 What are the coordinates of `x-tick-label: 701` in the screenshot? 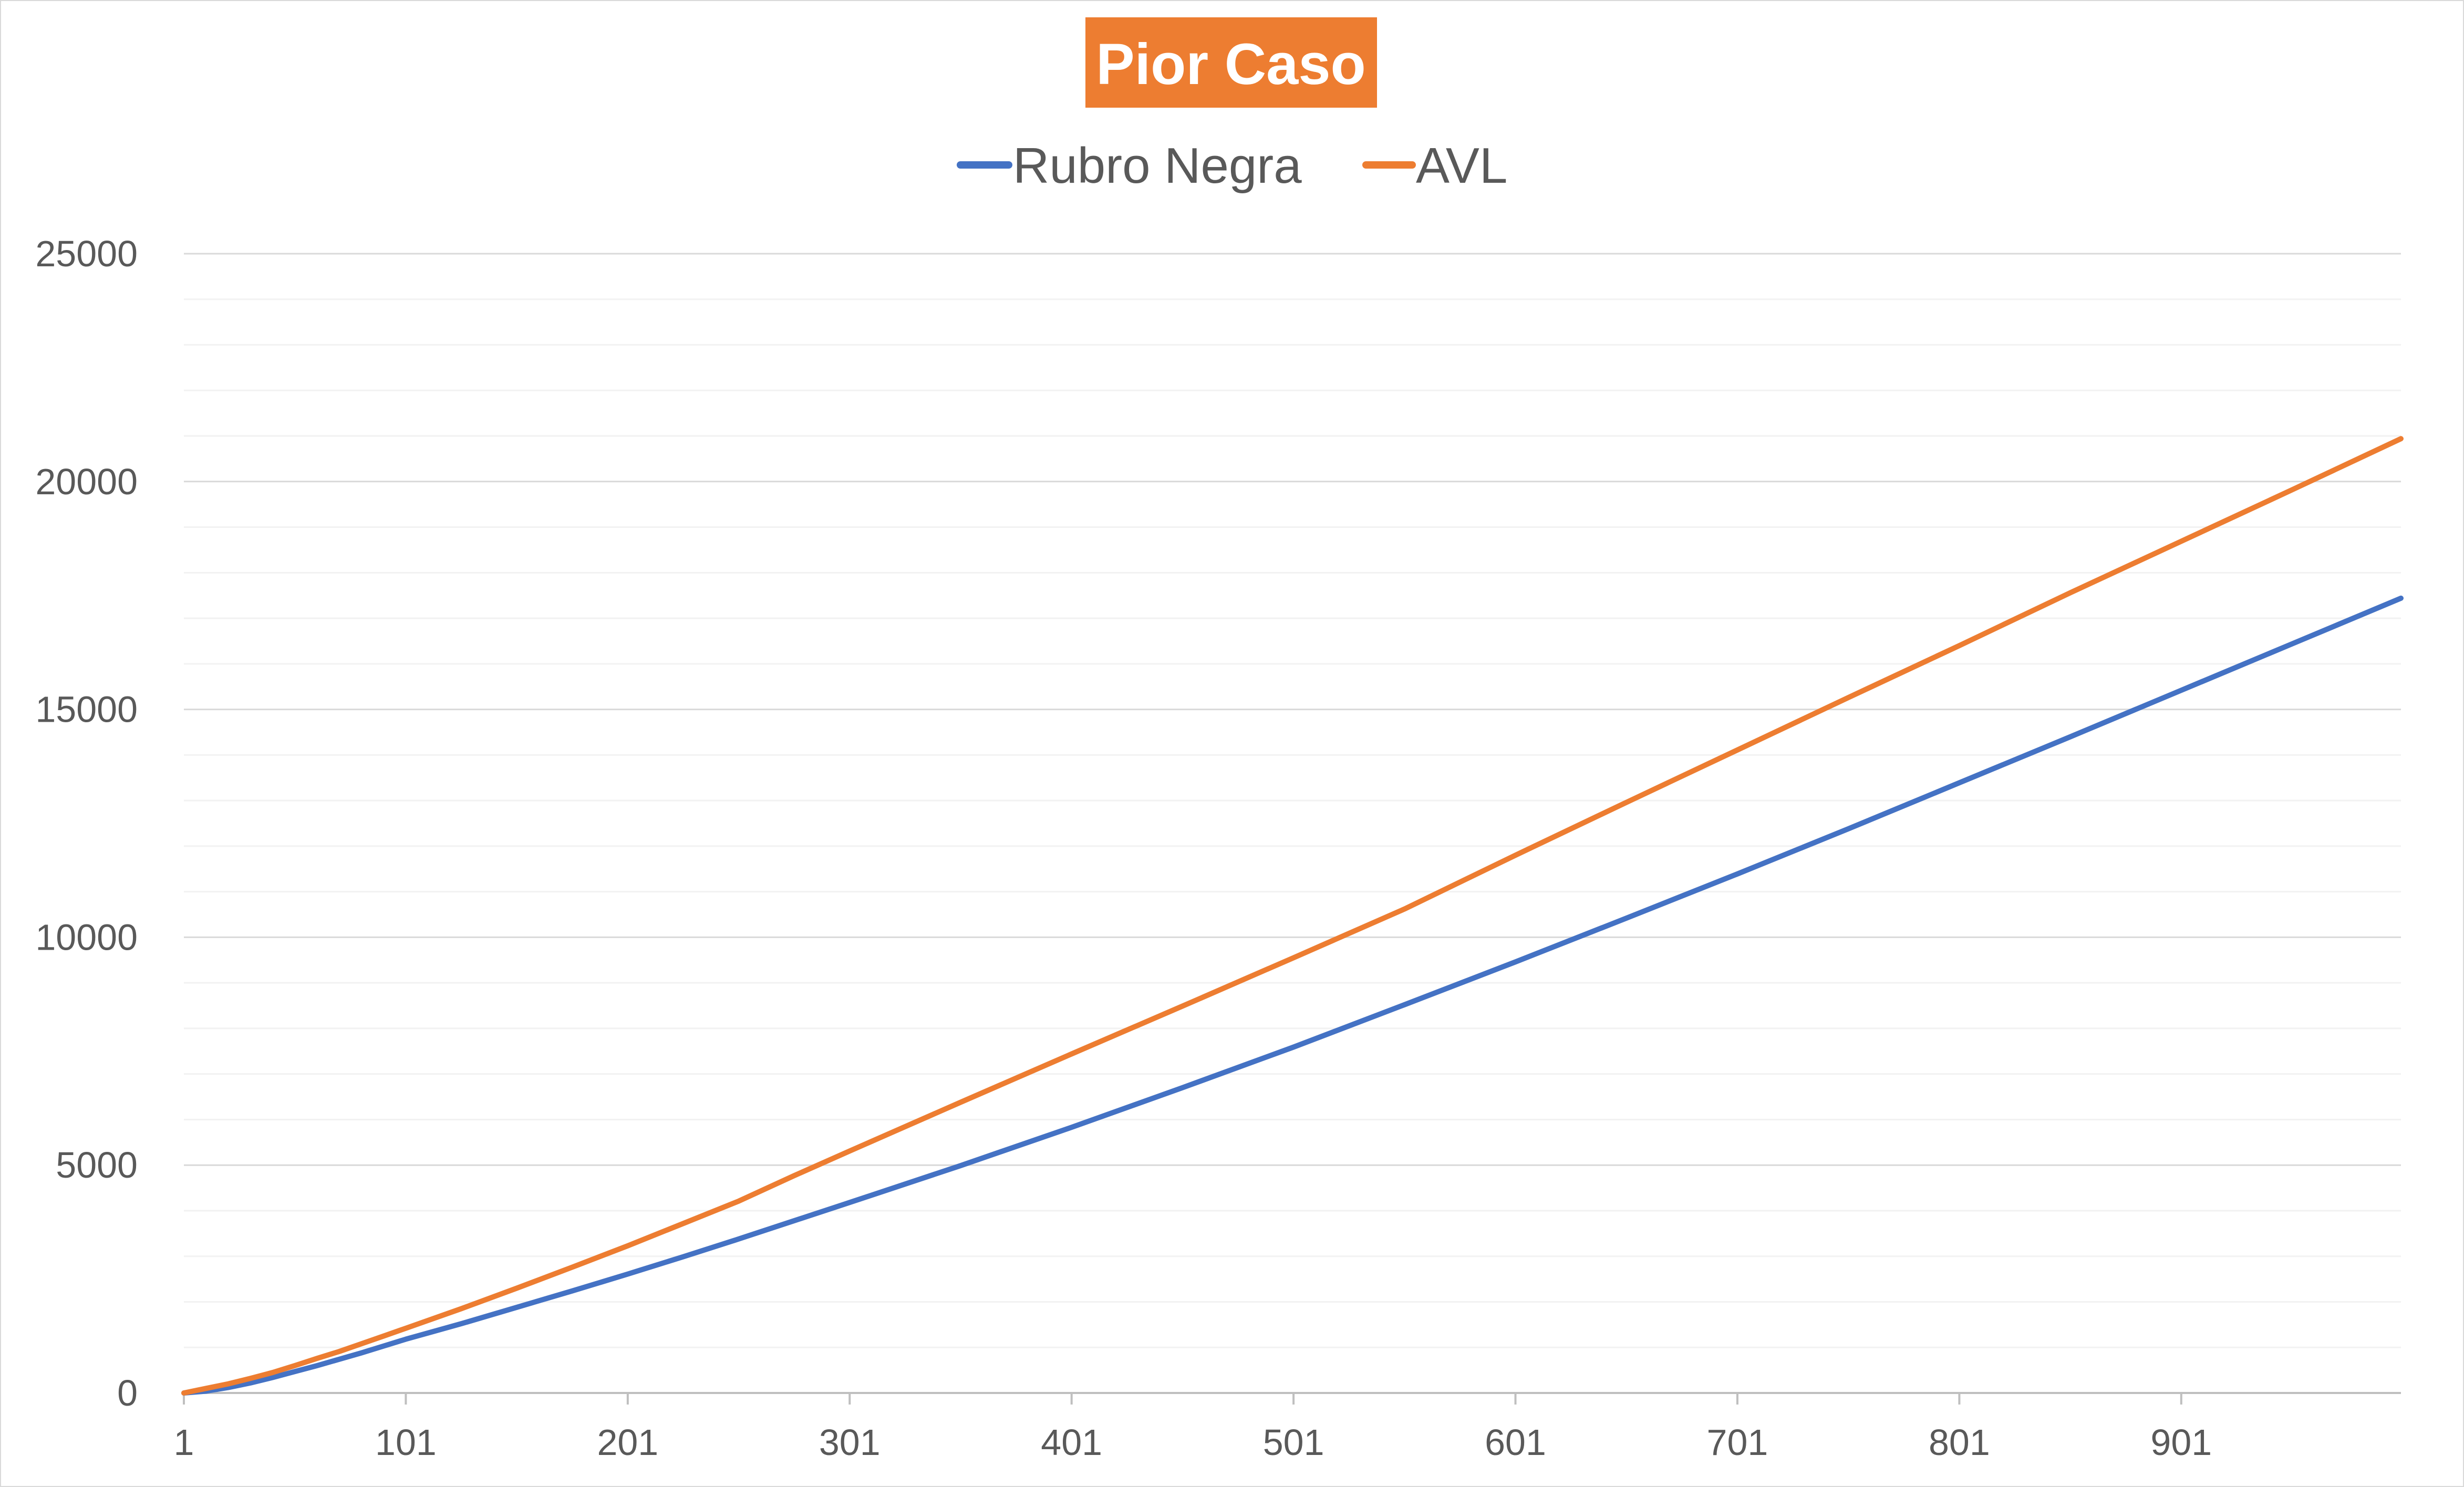 It's located at (1737, 1442).